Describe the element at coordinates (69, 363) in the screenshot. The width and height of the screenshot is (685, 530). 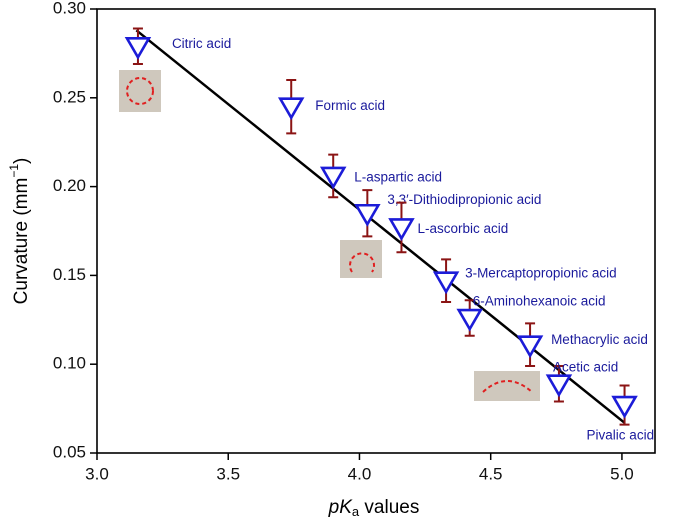
I see `y-tick-label: 0.10` at that location.